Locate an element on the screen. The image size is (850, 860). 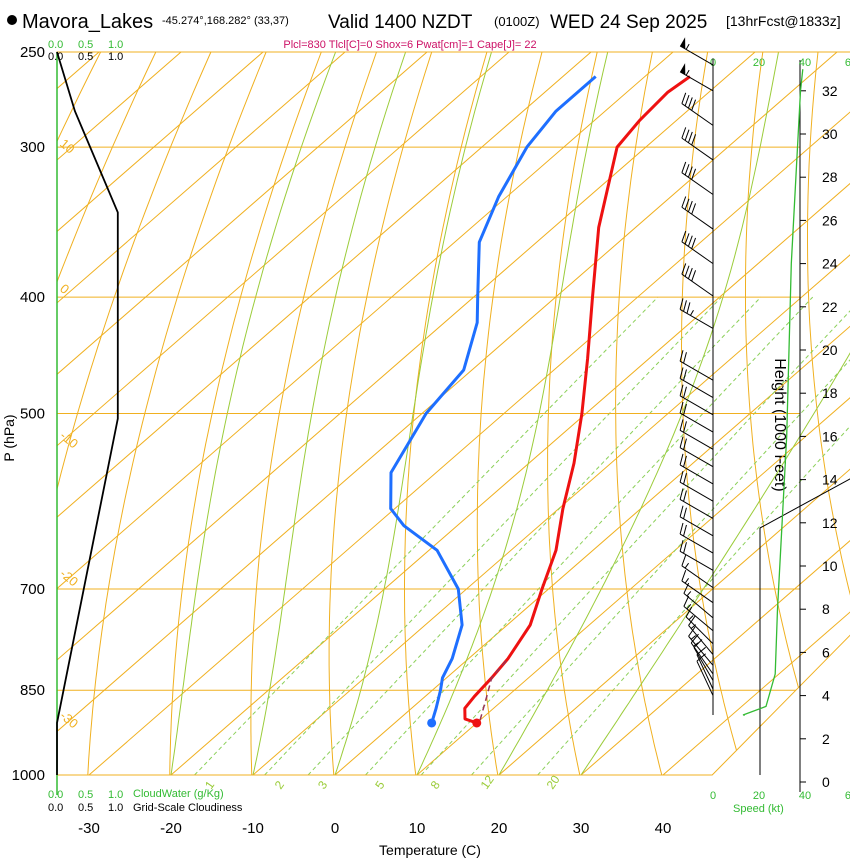
valid-utc: (0100Z) is located at coordinates (517, 21).